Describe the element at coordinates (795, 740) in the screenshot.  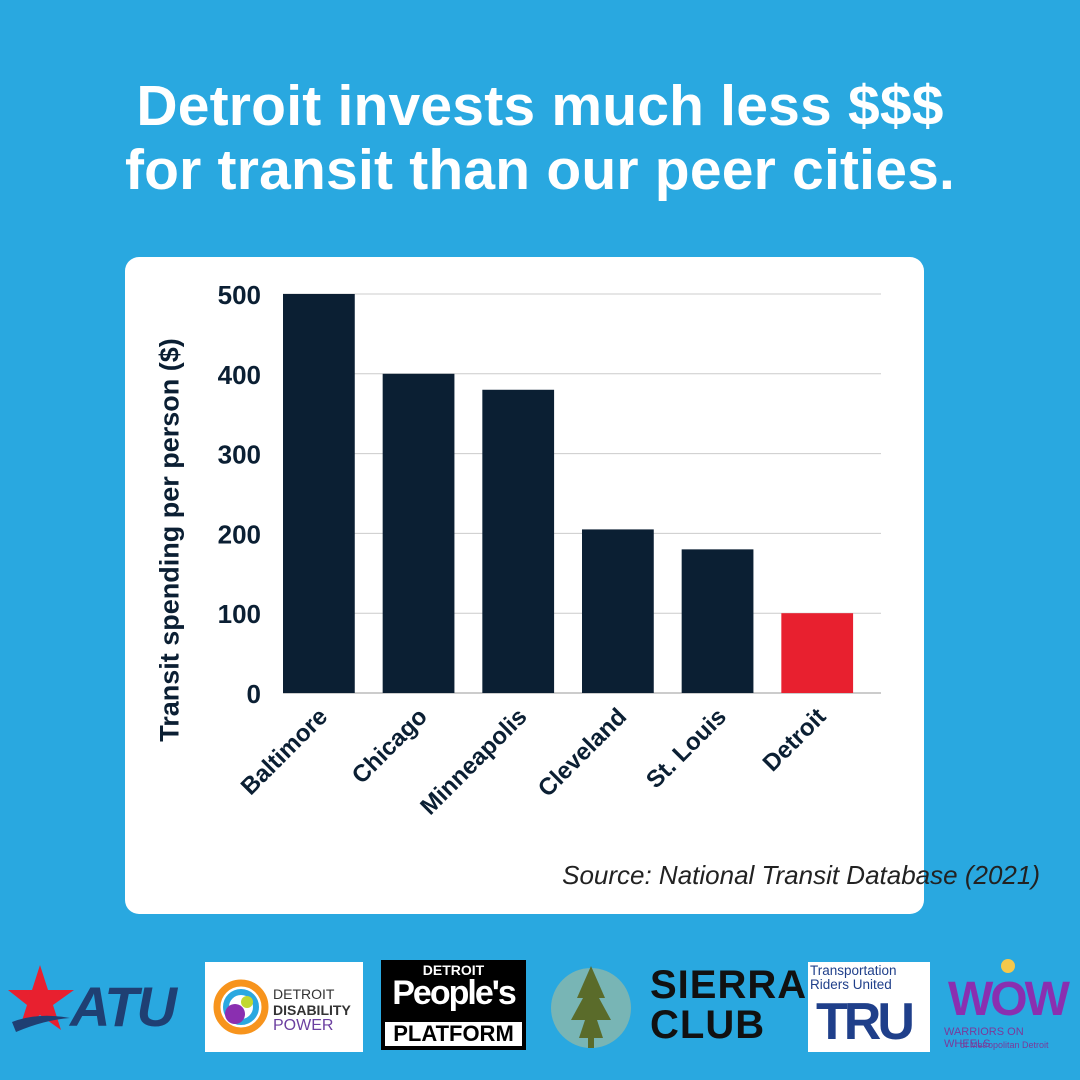
I see `x-tick-label: Detroit` at that location.